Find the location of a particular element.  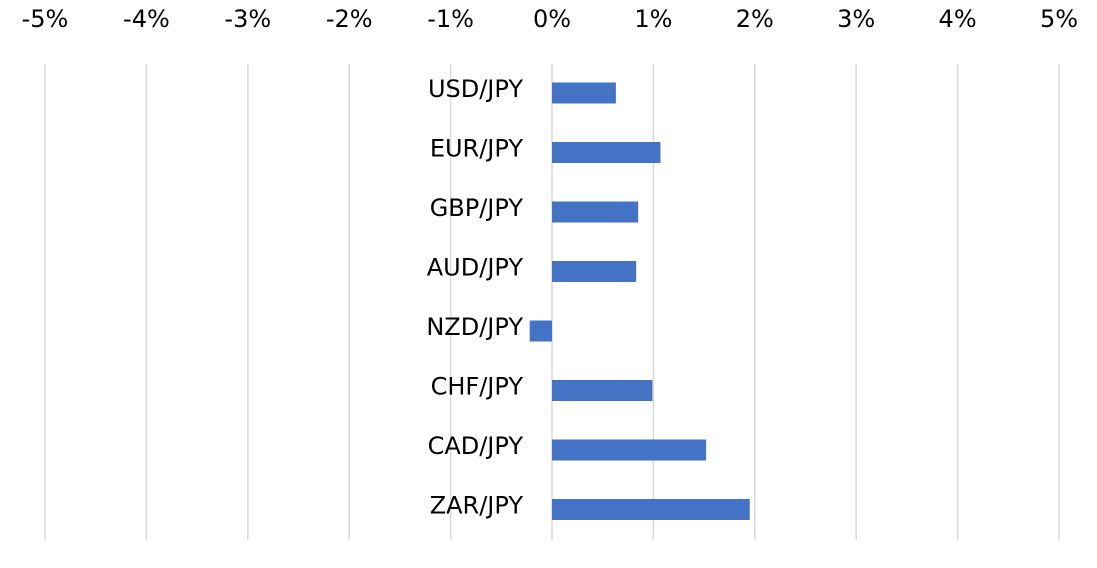

x-tick-label: -1% is located at coordinates (450, 19).